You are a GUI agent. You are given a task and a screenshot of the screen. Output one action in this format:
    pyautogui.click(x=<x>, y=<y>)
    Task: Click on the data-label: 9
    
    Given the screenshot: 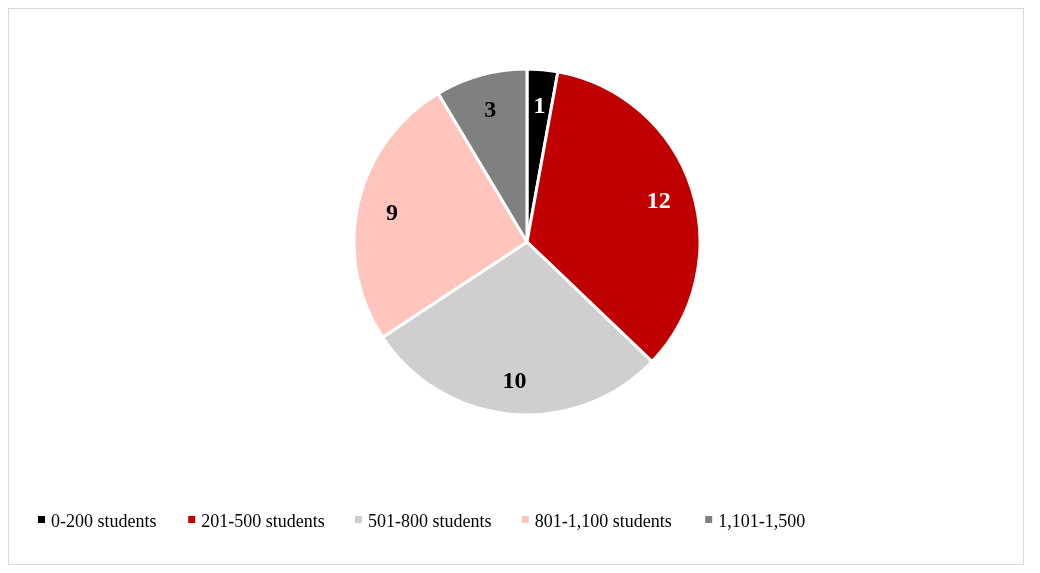 What is the action you would take?
    pyautogui.click(x=392, y=211)
    